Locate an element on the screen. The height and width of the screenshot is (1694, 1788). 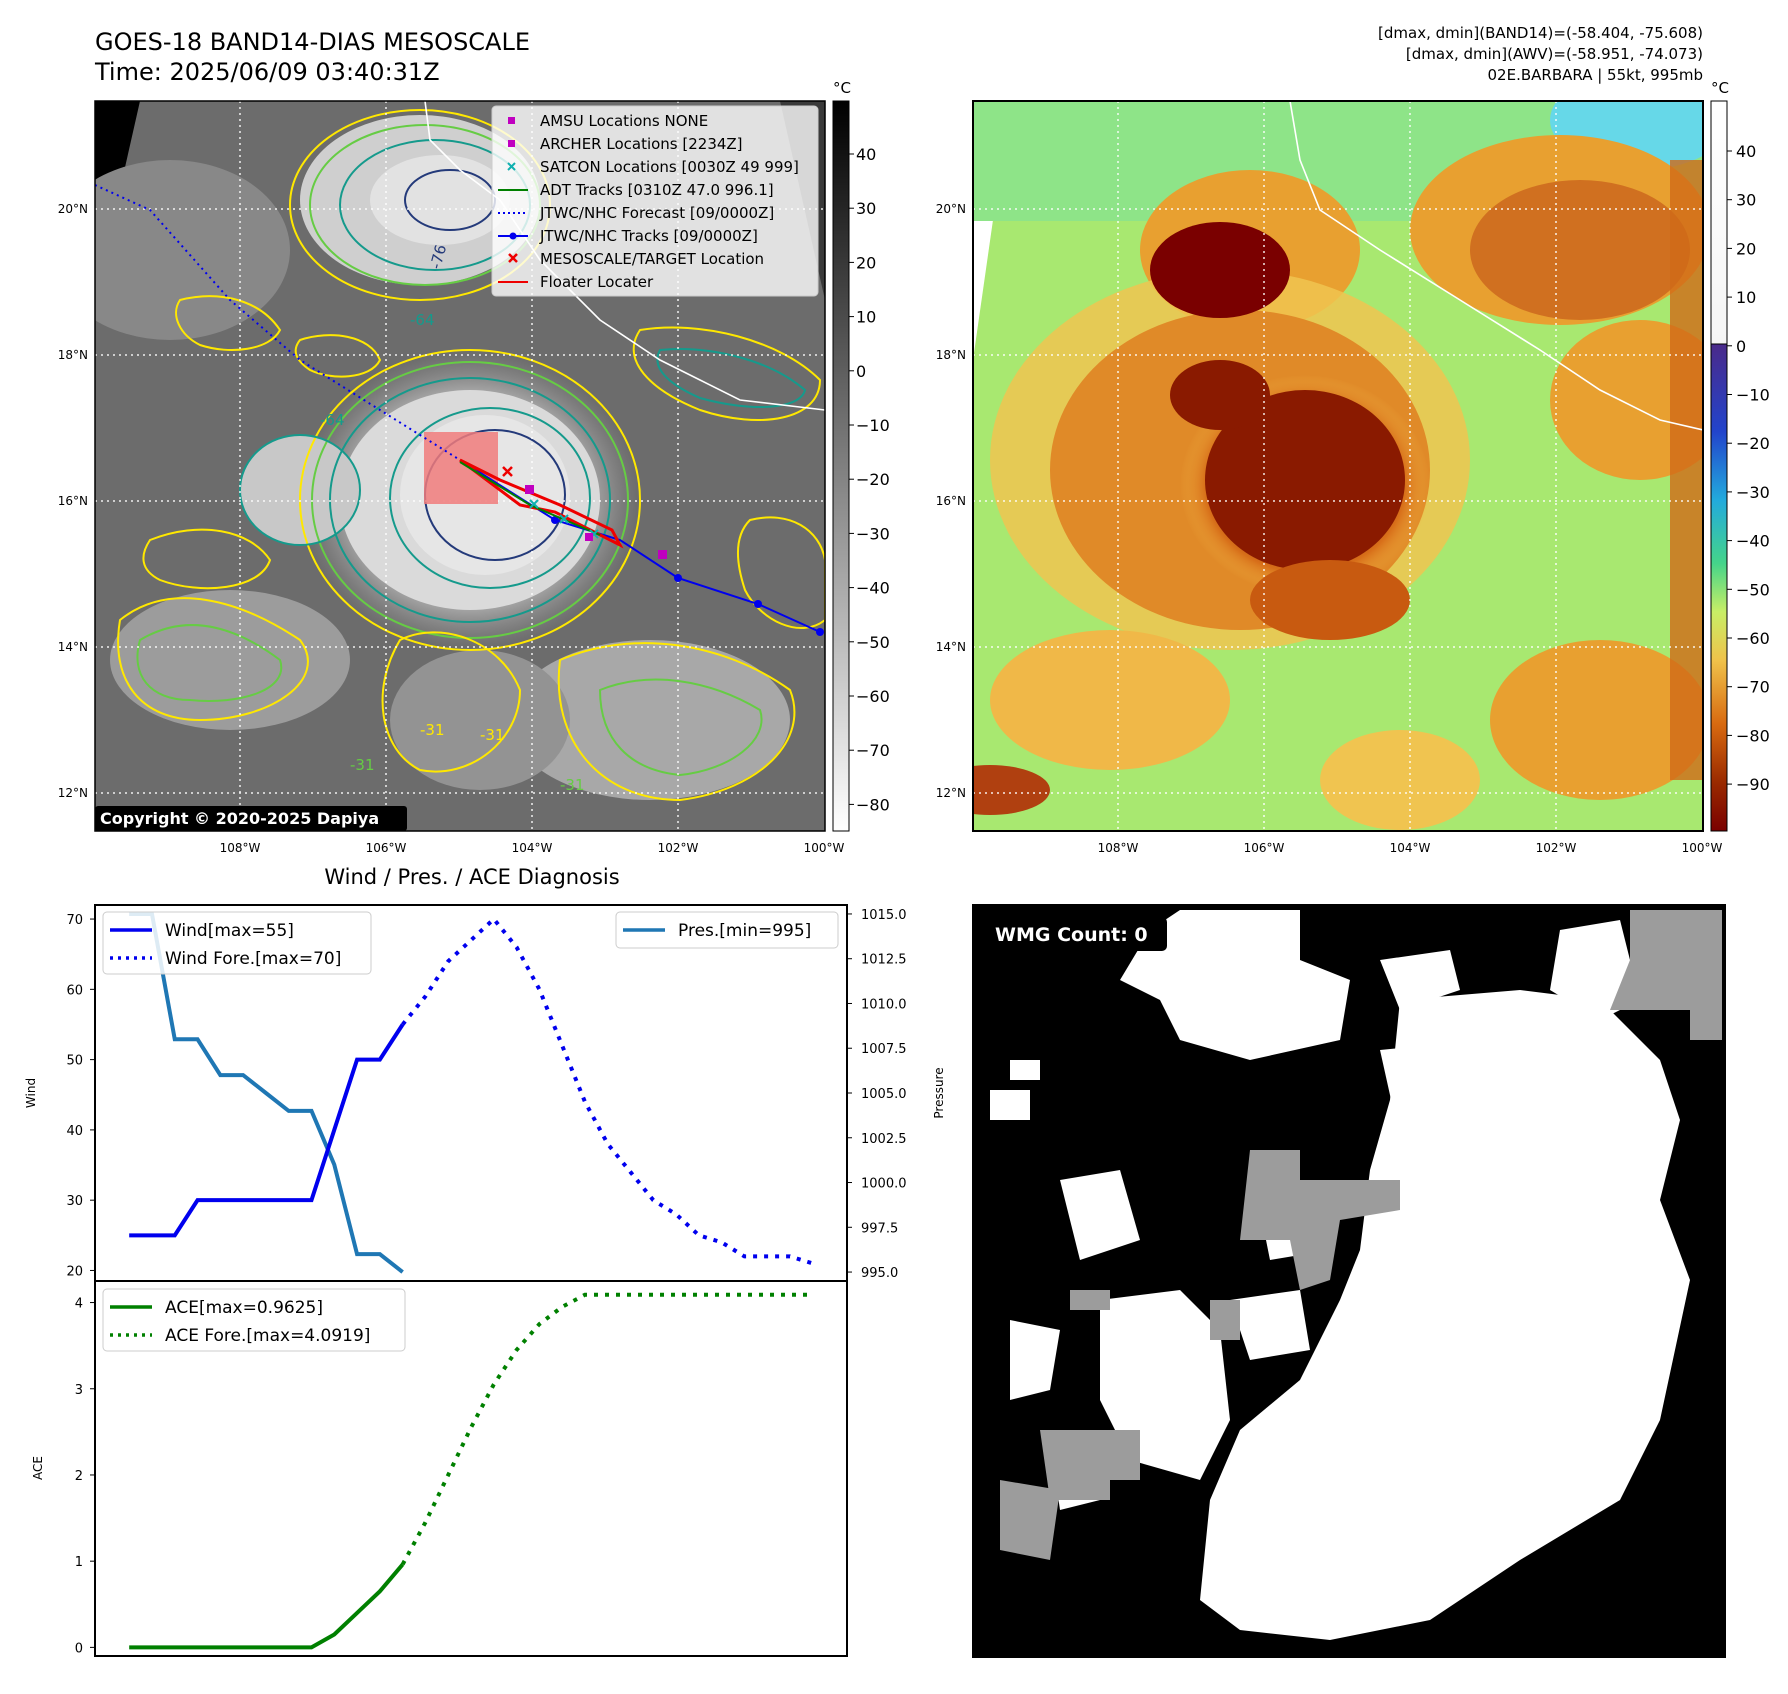
svg-text: 102°W is located at coordinates (1556, 848).